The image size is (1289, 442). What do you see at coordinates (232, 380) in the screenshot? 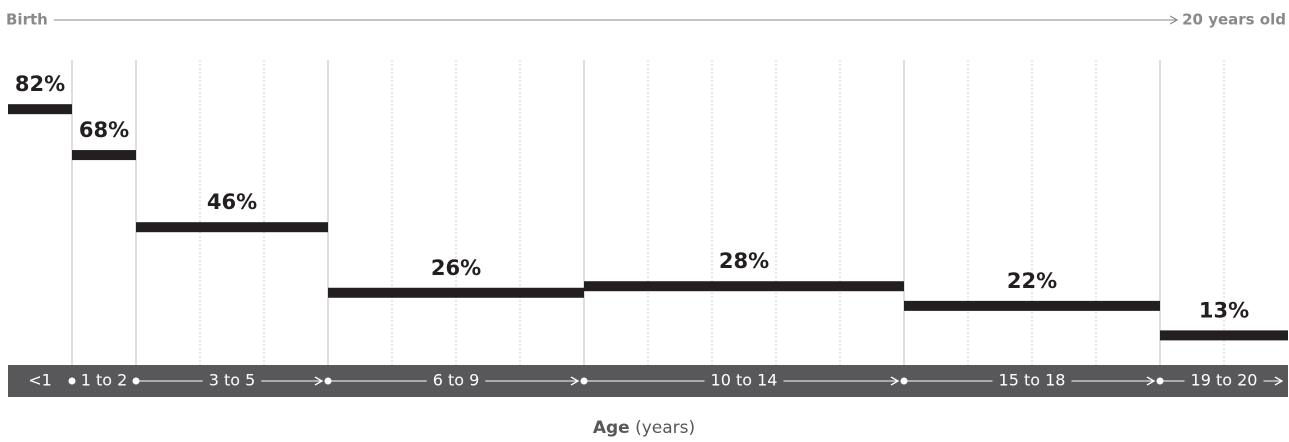
I see `category-label: 3 to 5` at bounding box center [232, 380].